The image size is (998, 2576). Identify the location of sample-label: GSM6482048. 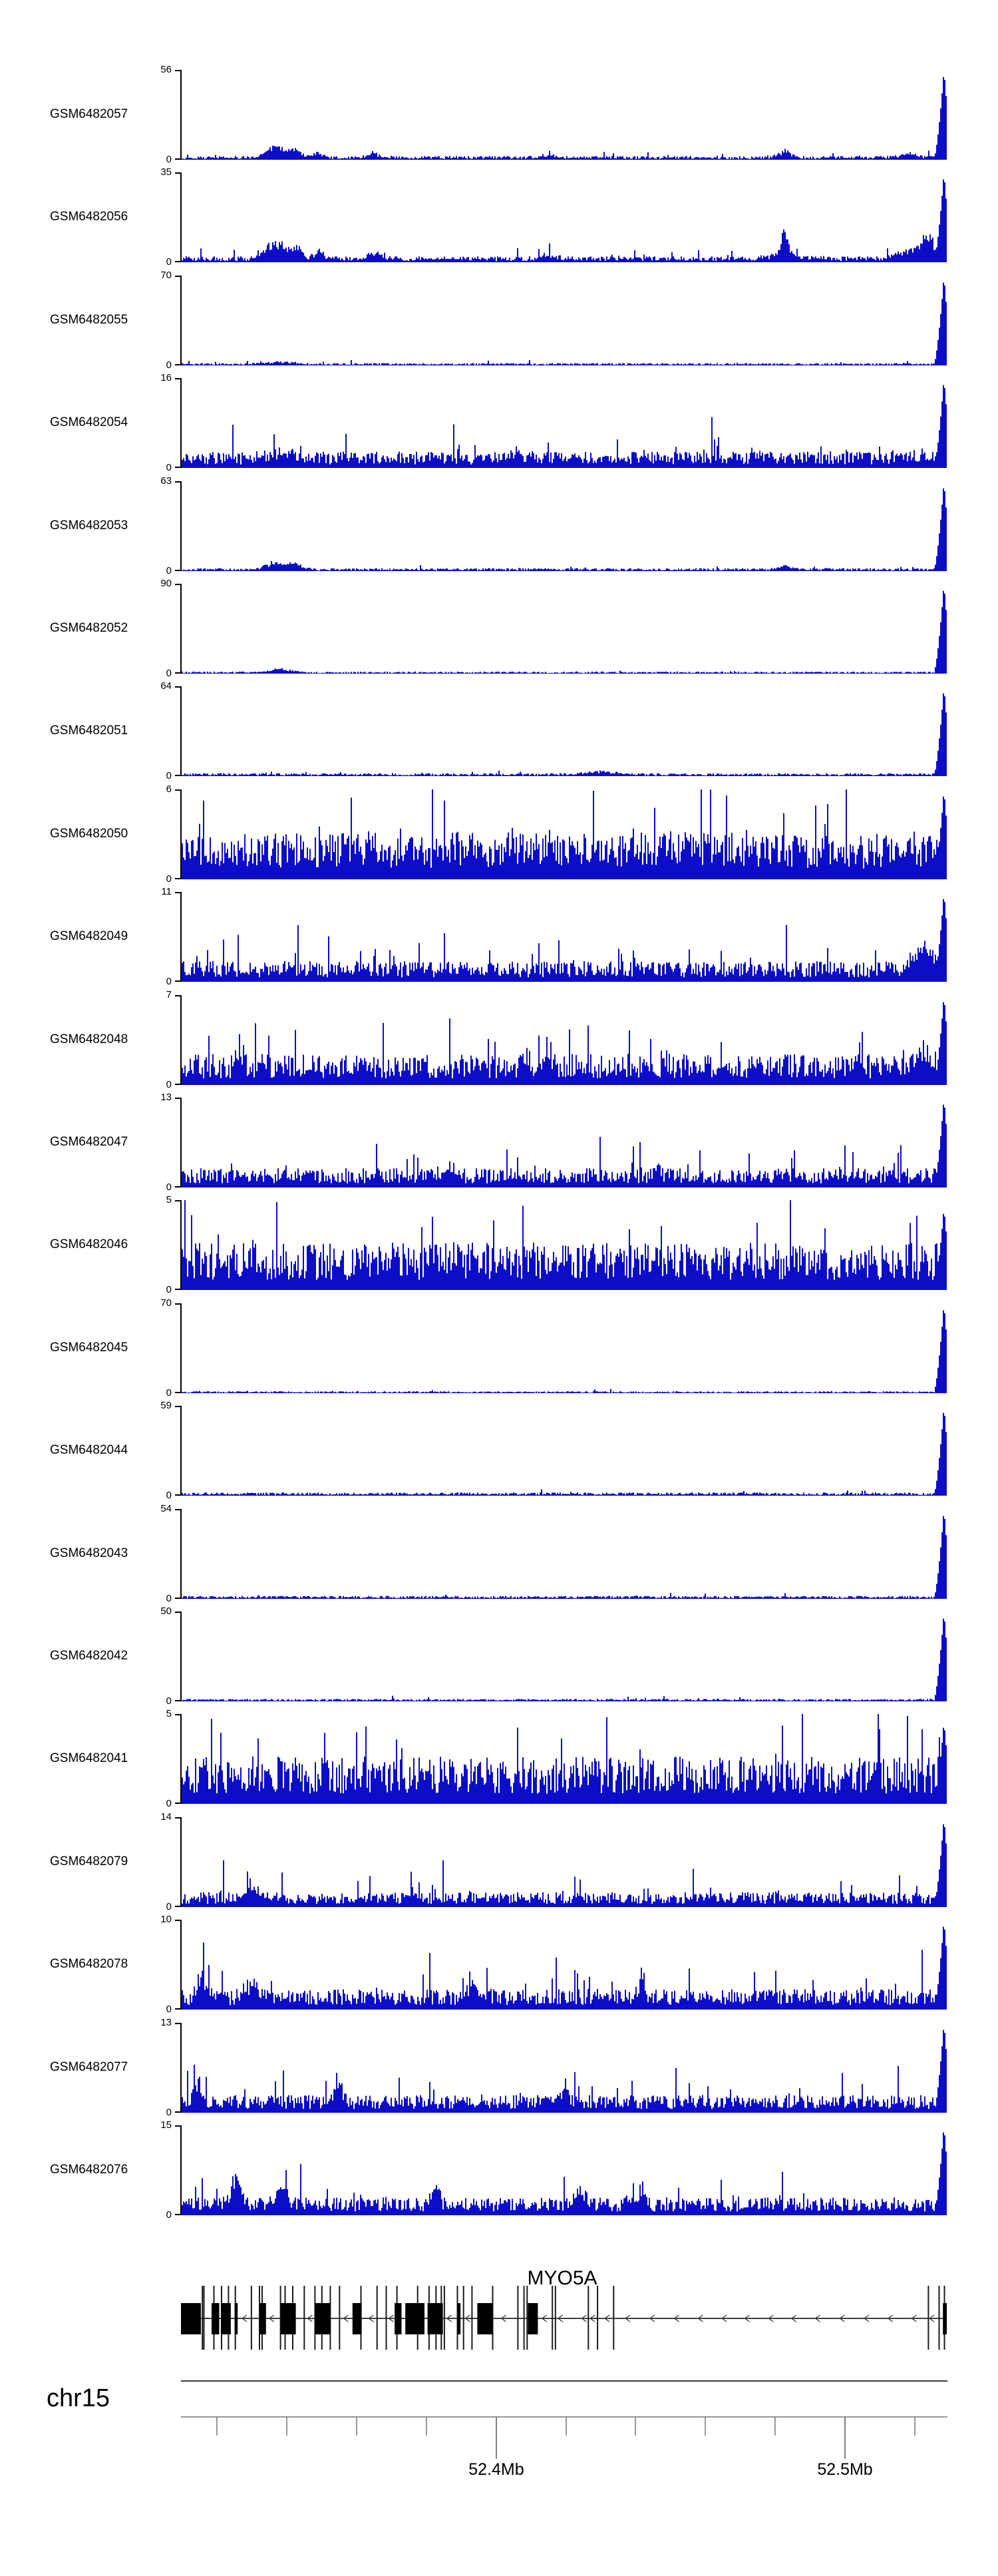
(89, 1039).